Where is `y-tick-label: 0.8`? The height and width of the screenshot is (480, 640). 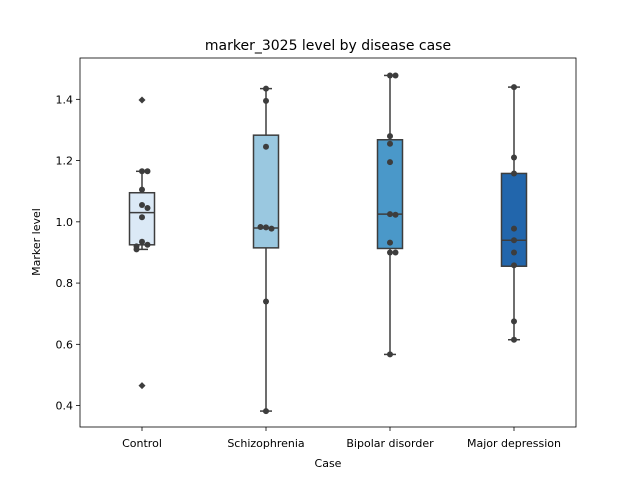 y-tick-label: 0.8 is located at coordinates (65, 283).